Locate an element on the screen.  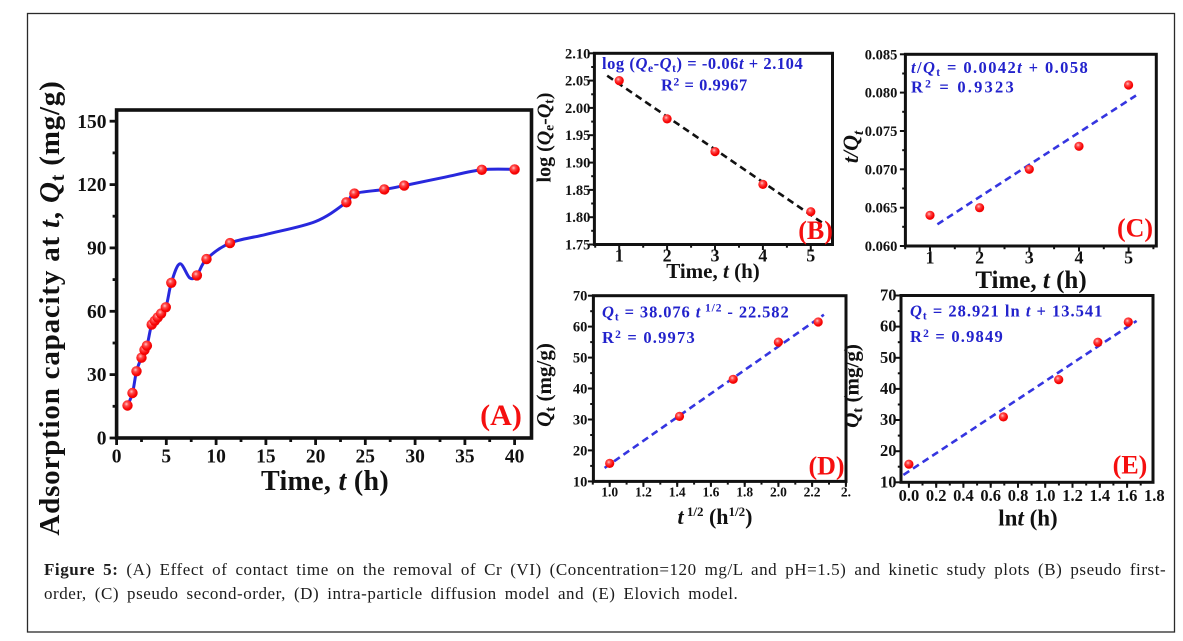
svg-text: R2 = 0.9973 is located at coordinates (649, 337).